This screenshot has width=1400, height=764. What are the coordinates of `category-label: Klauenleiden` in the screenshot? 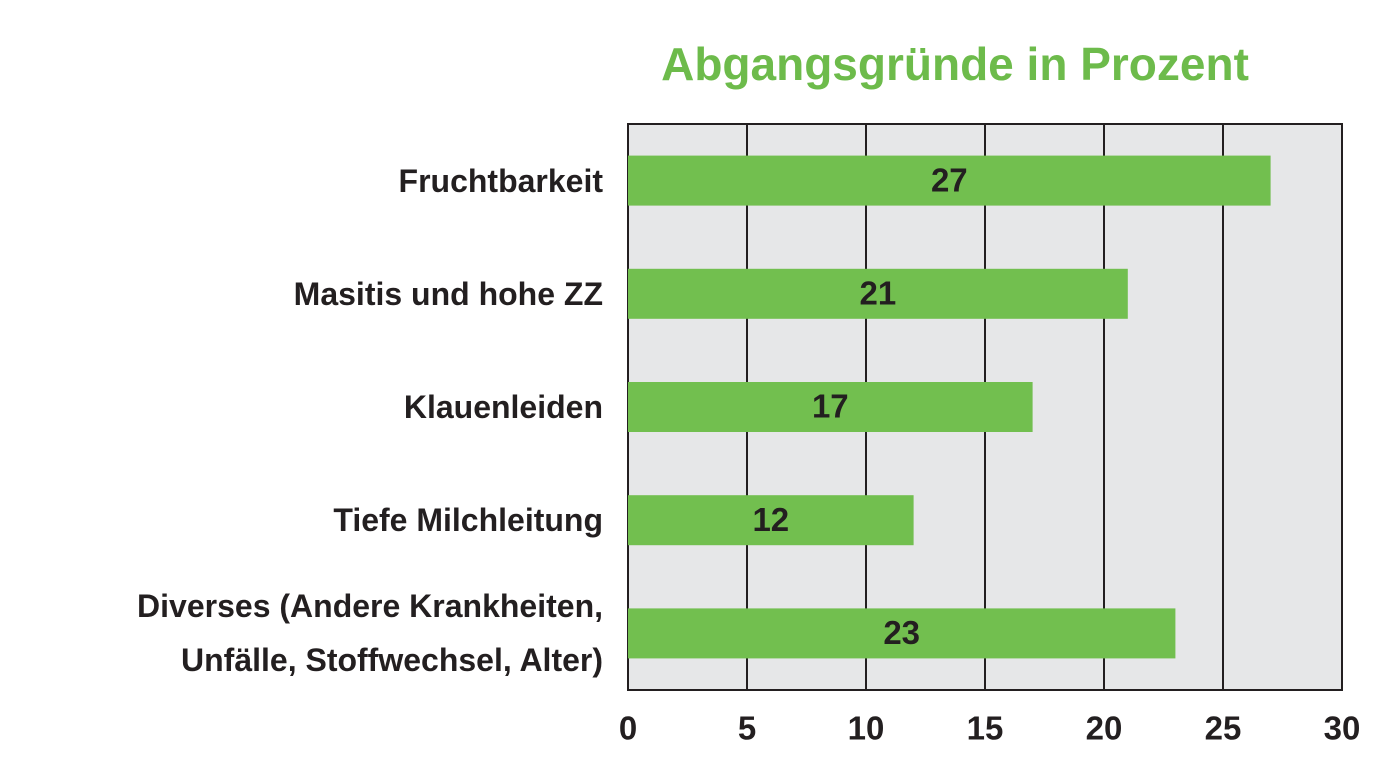 It's located at (503, 407).